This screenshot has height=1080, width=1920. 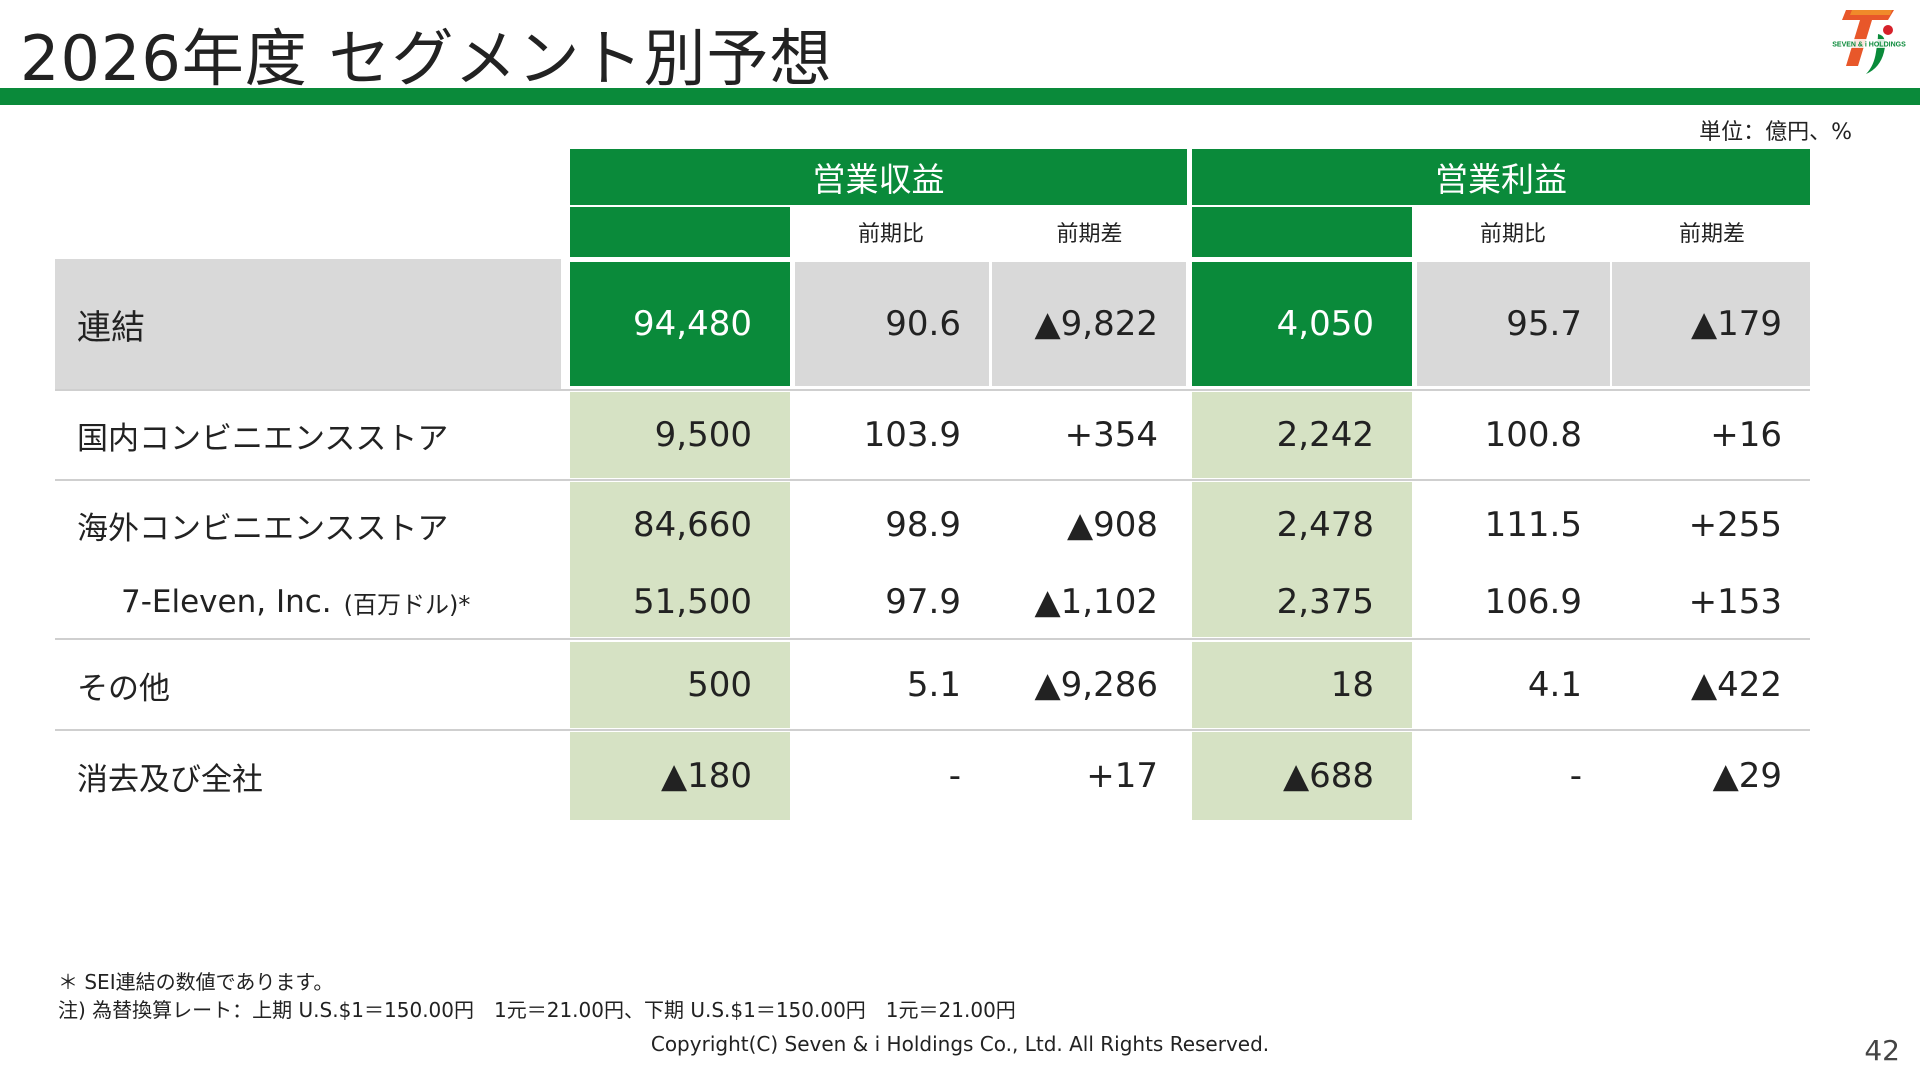 I want to click on footnote-asterisk: ＊ SEI連結の数値であります。, so click(x=196, y=982).